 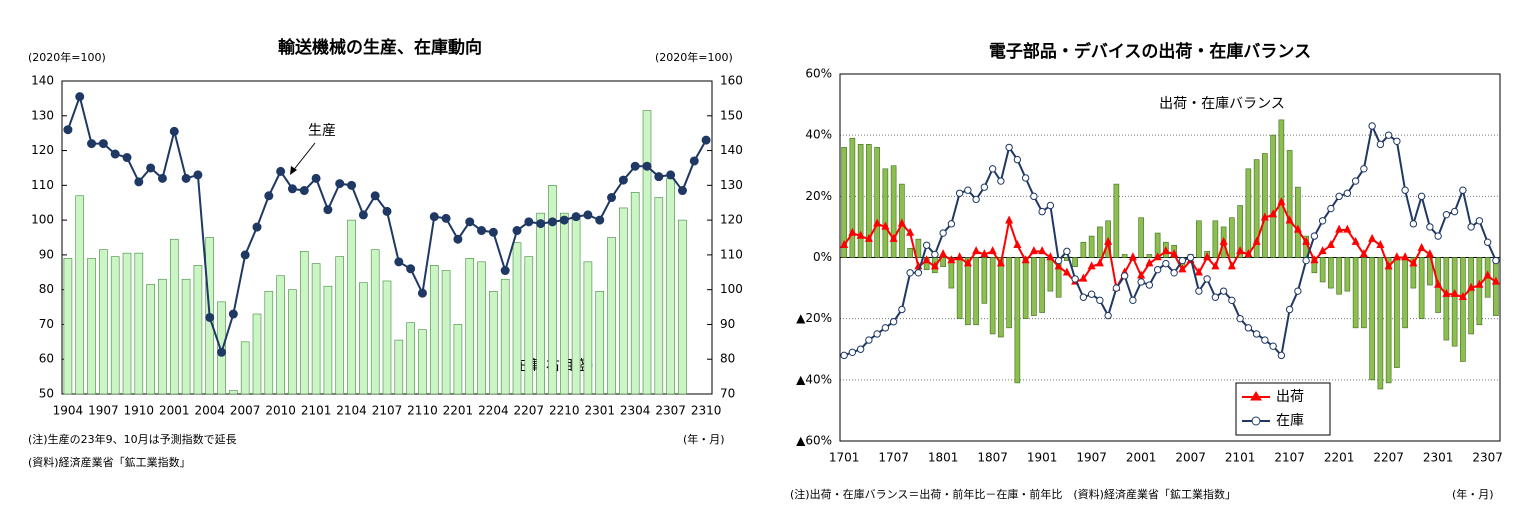 What do you see at coordinates (599, 411) in the screenshot?
I see `x-tick-label: 2301` at bounding box center [599, 411].